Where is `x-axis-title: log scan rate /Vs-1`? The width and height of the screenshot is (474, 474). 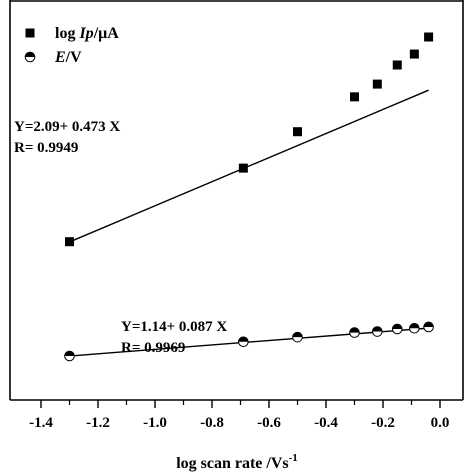
x-axis-title: log scan rate /Vs-1 is located at coordinates (237, 462).